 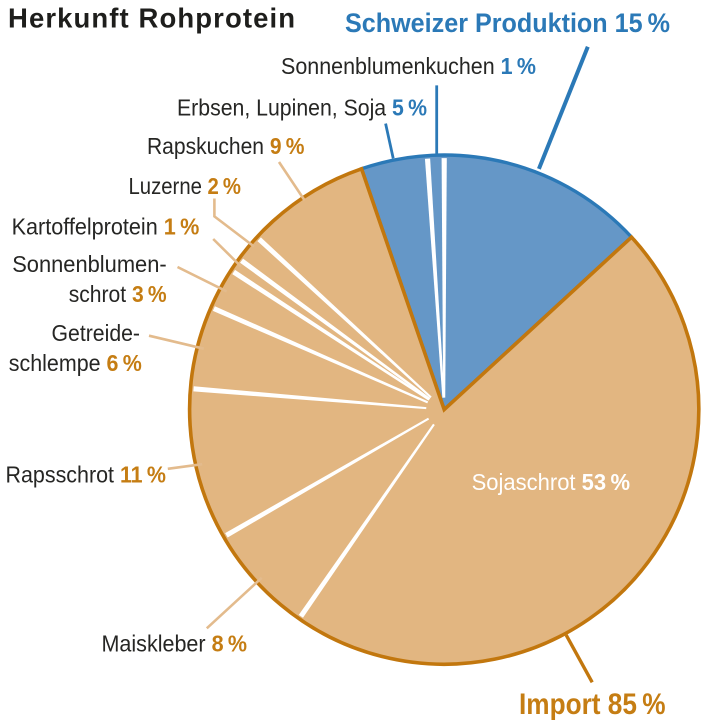 What do you see at coordinates (75, 363) in the screenshot?
I see `svg-text: schlempe 6 %` at bounding box center [75, 363].